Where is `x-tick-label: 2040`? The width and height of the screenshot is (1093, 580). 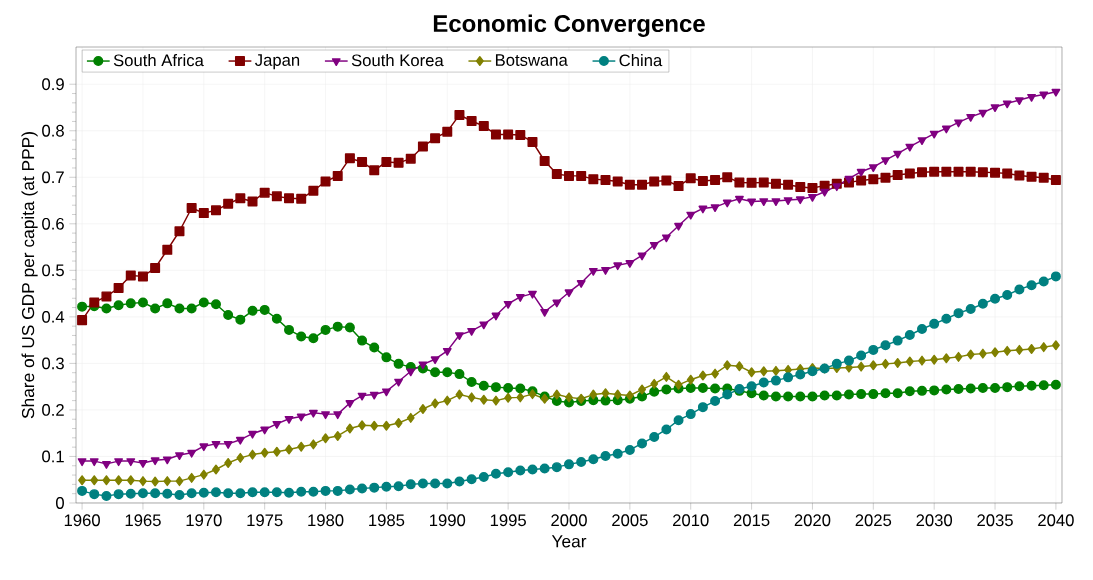
x-tick-label: 2040 is located at coordinates (1056, 520).